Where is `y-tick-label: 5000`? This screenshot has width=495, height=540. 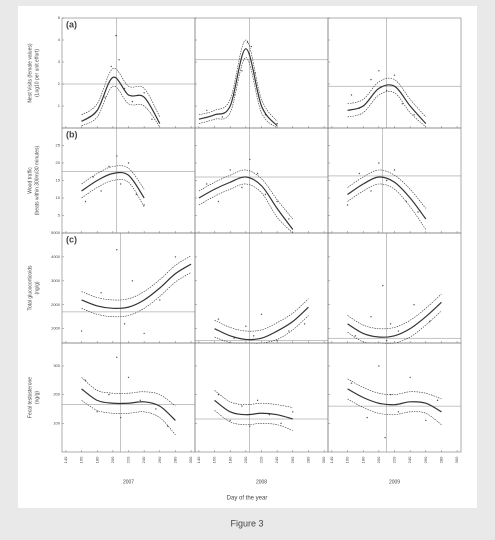 y-tick-label: 5000 is located at coordinates (56, 232).